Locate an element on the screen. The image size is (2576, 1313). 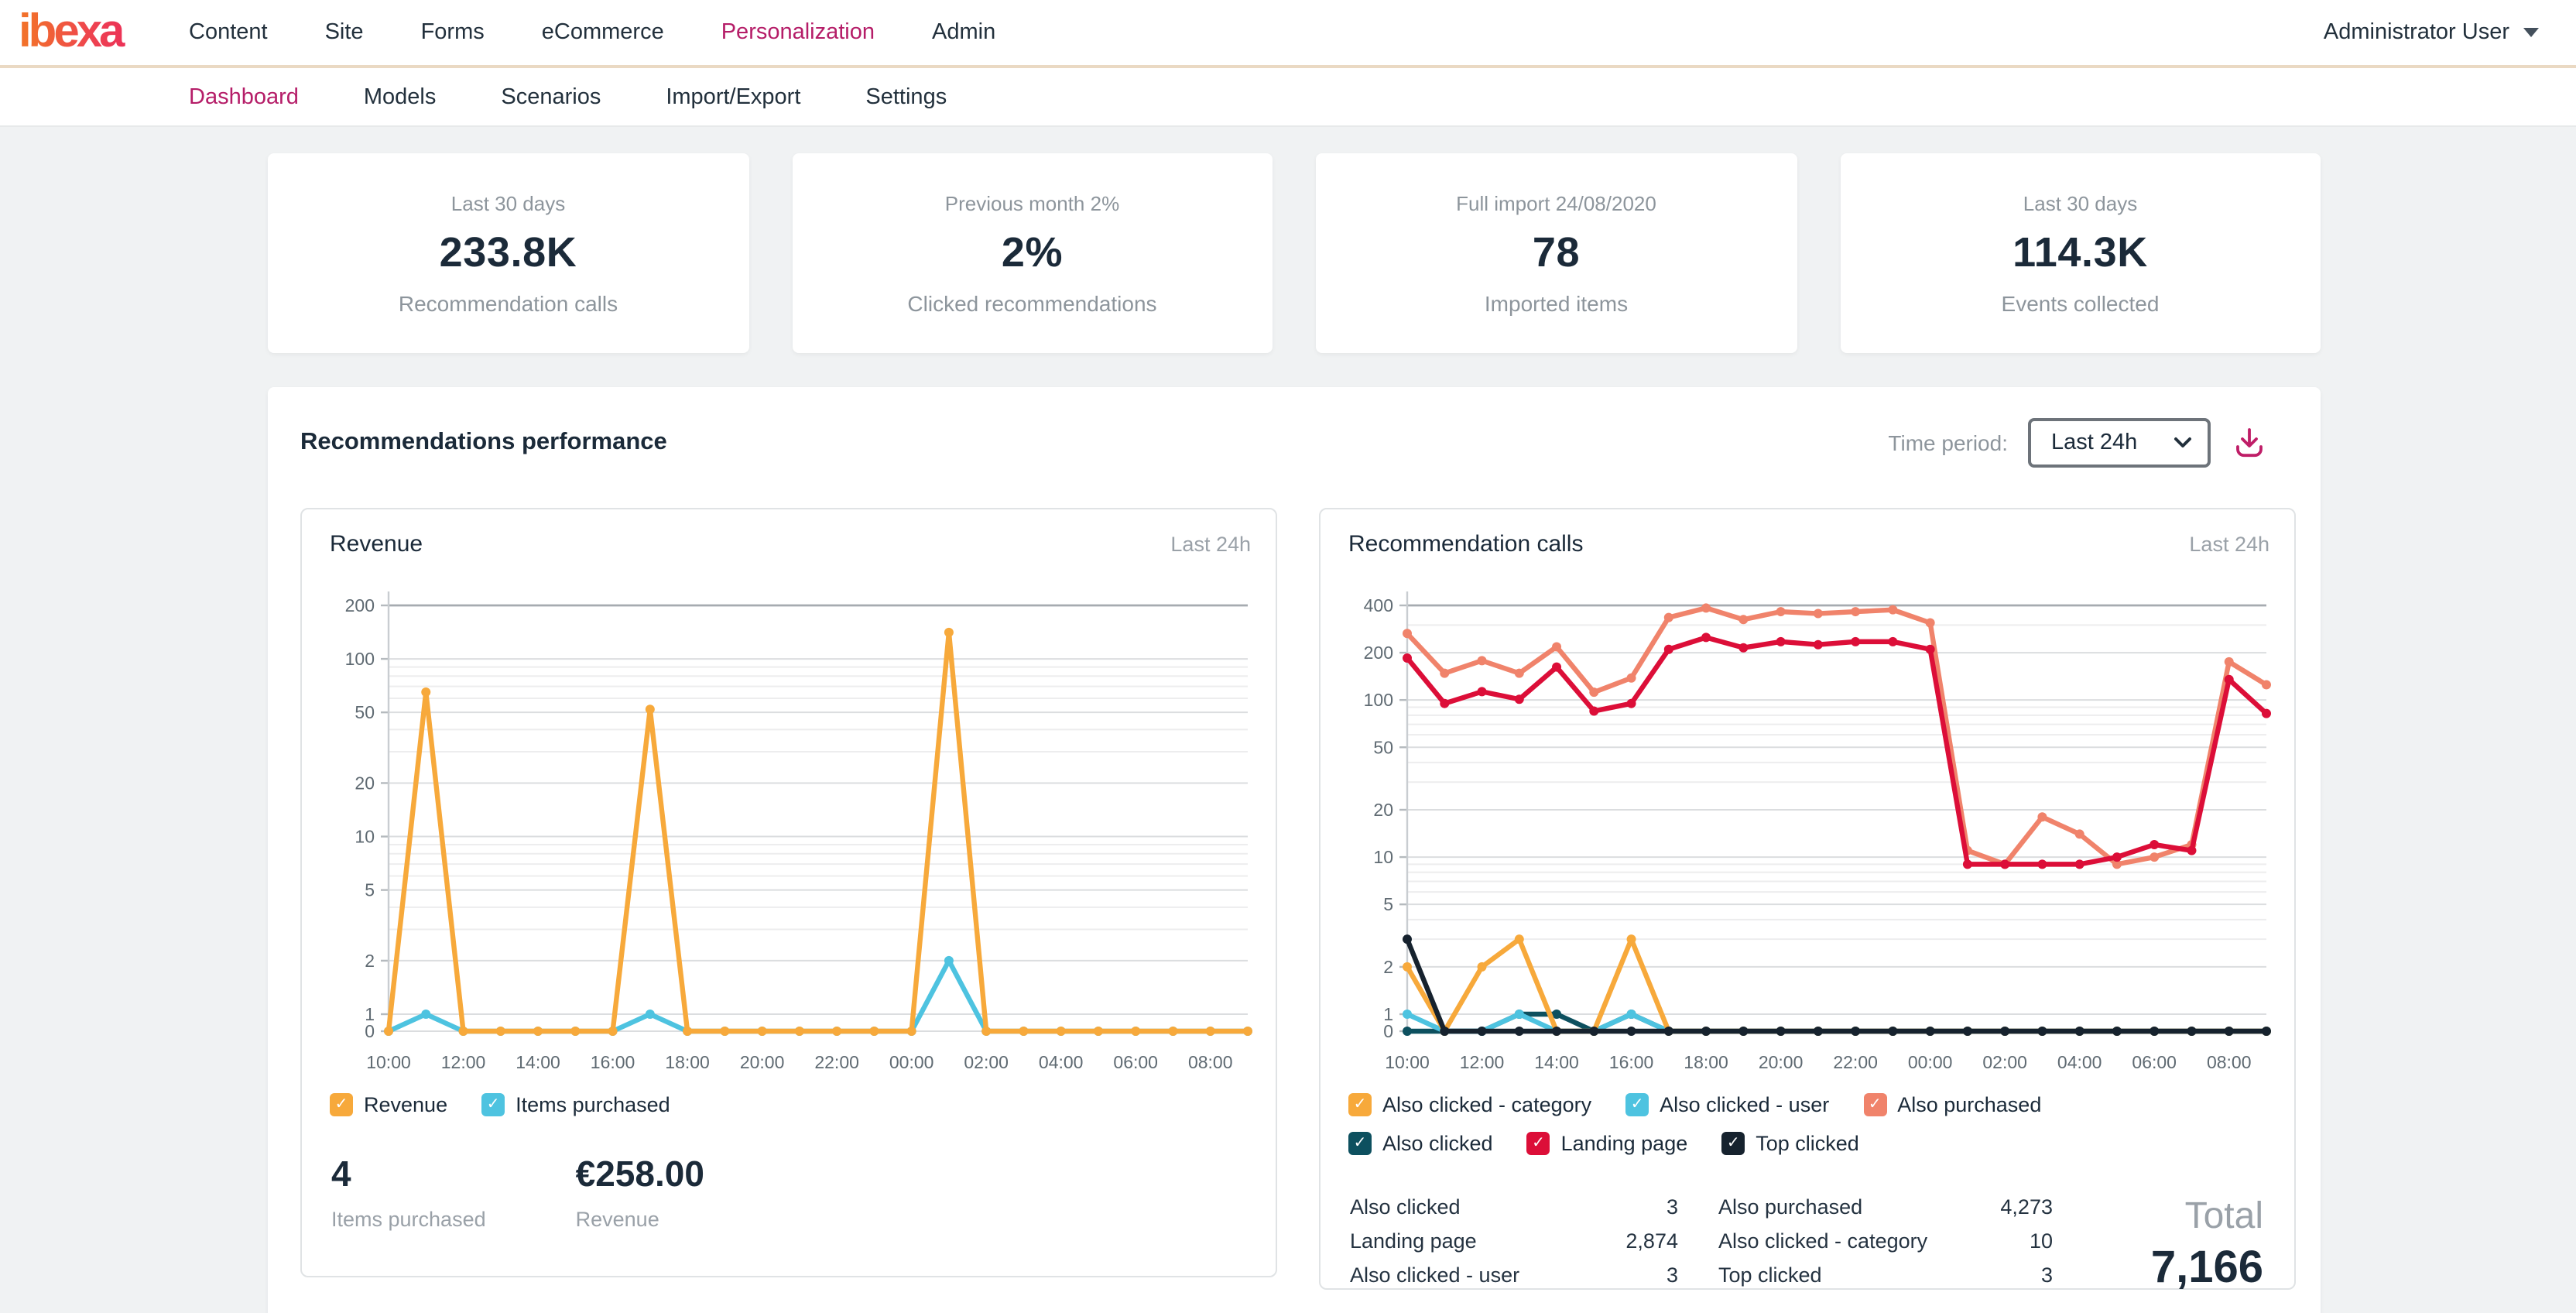
series-line-items-purchased is located at coordinates (818, 996).